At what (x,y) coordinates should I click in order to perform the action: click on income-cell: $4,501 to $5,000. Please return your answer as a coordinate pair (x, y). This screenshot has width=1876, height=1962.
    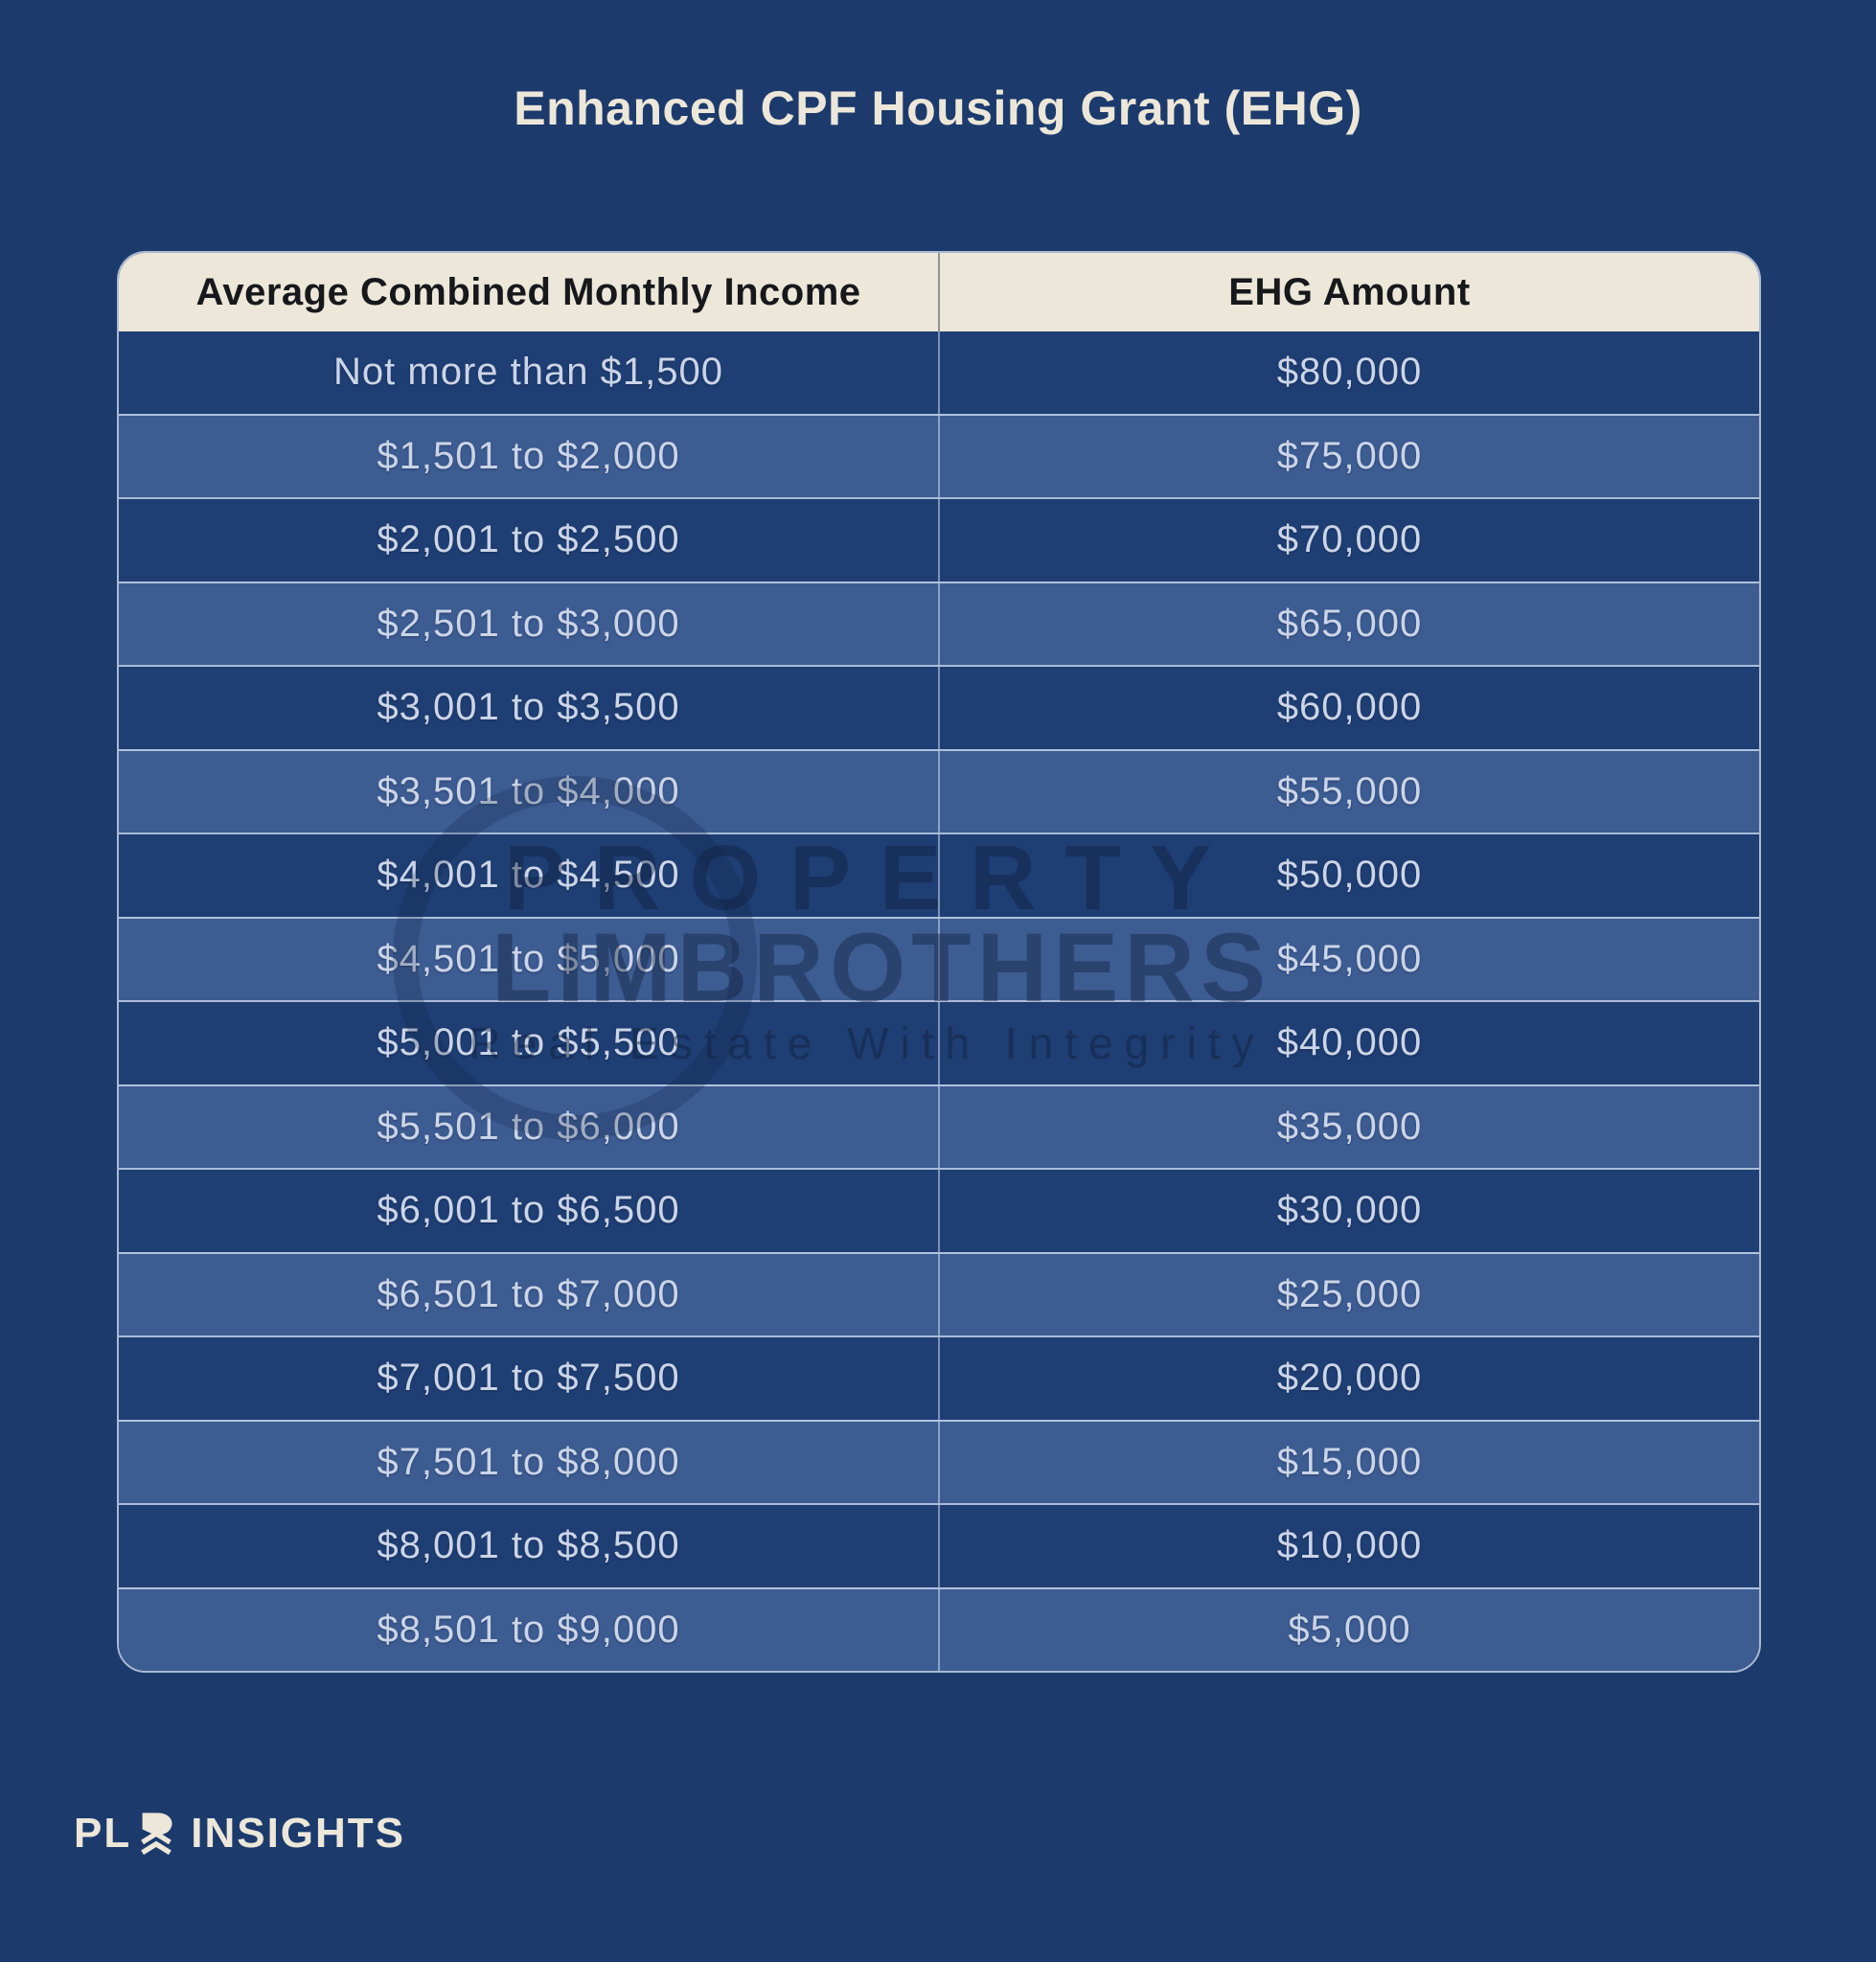
    Looking at the image, I should click on (529, 959).